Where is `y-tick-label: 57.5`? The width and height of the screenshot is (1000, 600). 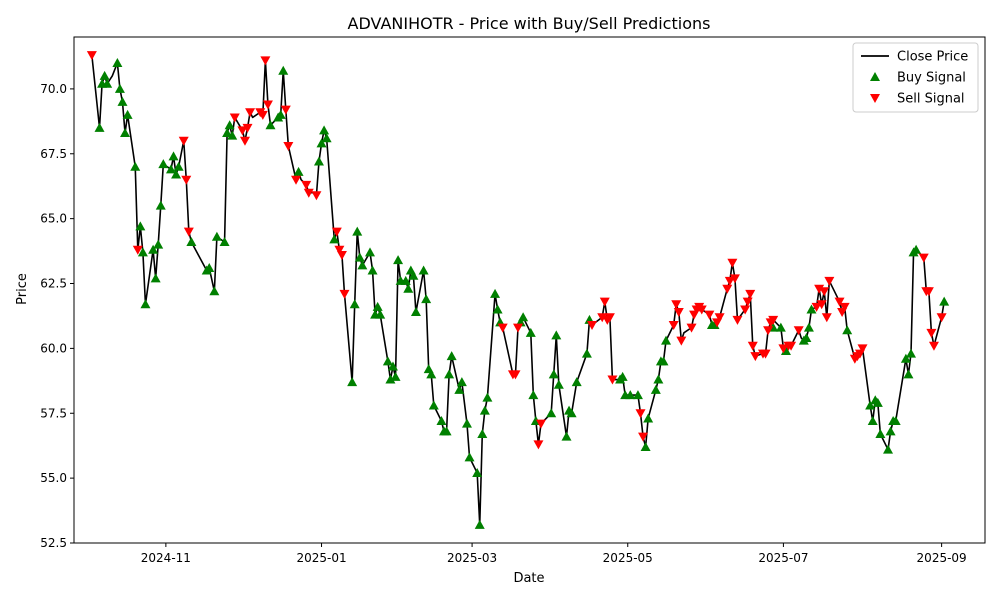 y-tick-label: 57.5 is located at coordinates (53, 413).